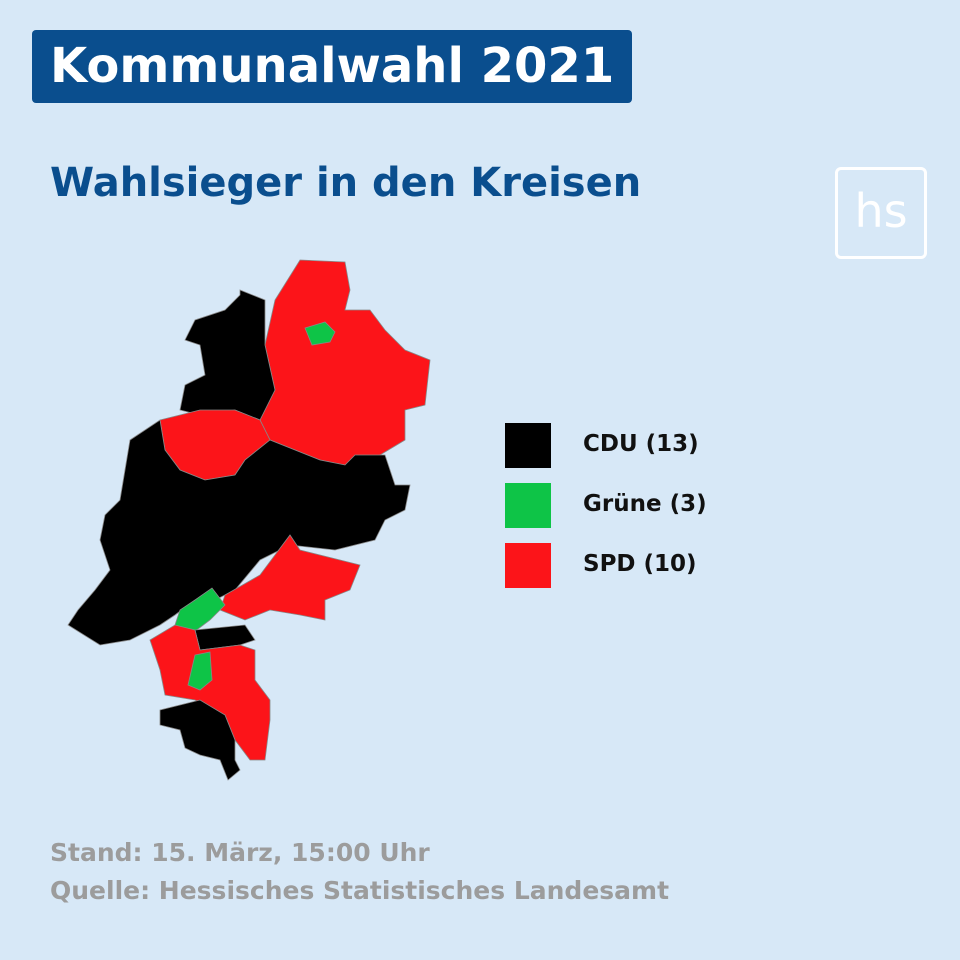  I want to click on legend-label: SPD (10), so click(640, 564).